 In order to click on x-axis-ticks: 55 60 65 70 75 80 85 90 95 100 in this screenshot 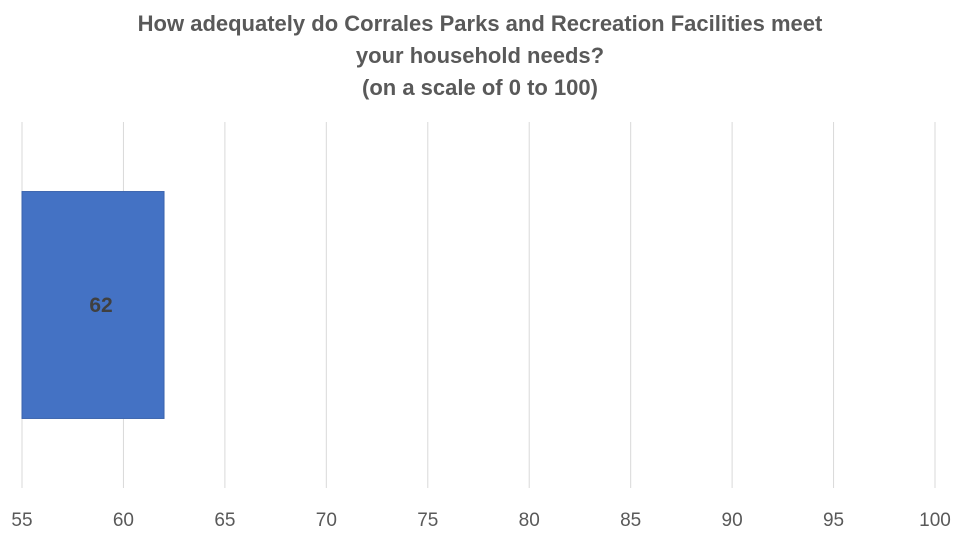, I will do `click(480, 520)`.